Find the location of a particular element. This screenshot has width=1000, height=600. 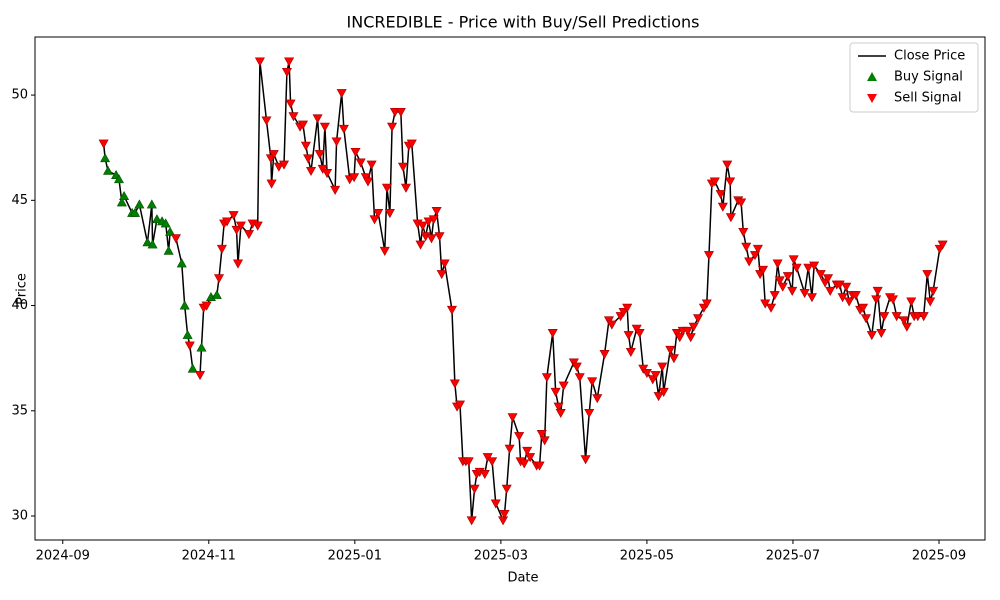

legend-label: Buy Signal is located at coordinates (928, 77).